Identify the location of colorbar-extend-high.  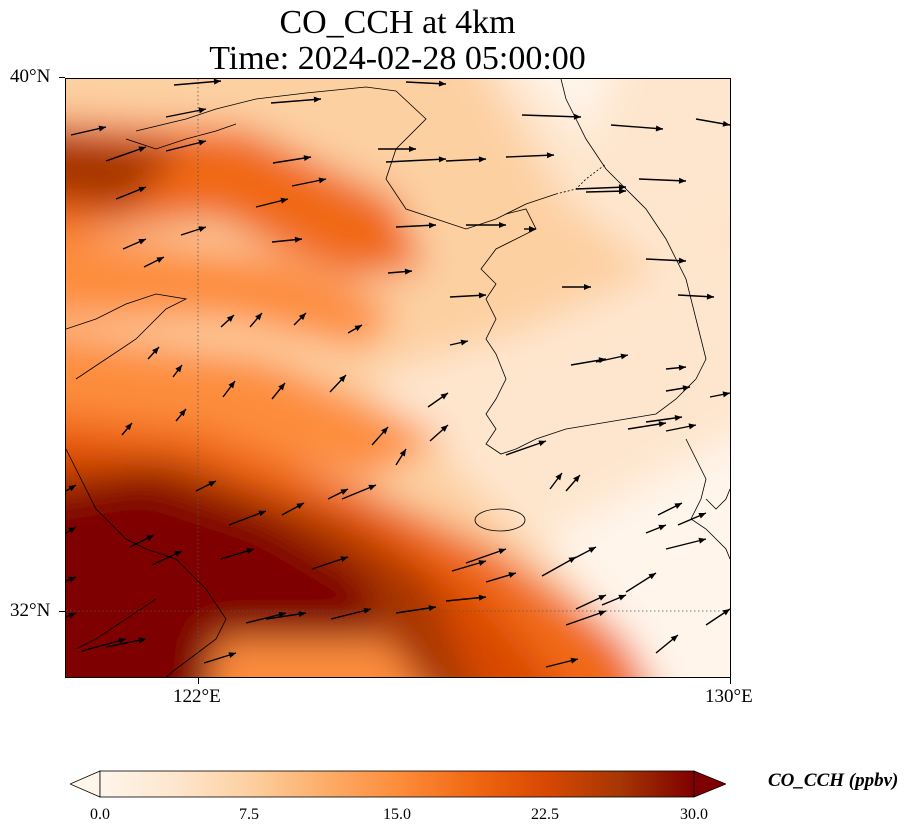
(710, 784).